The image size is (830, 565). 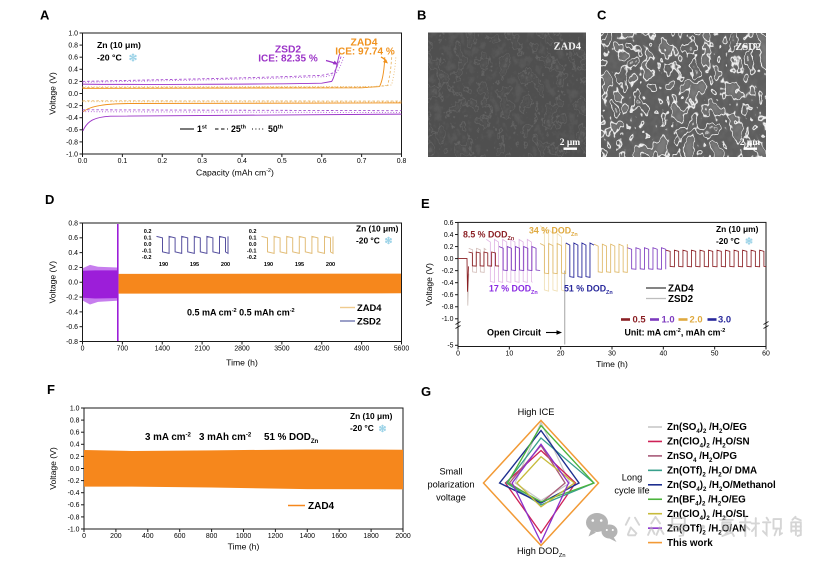 I want to click on svg-text: ZSD2, so click(x=748, y=47).